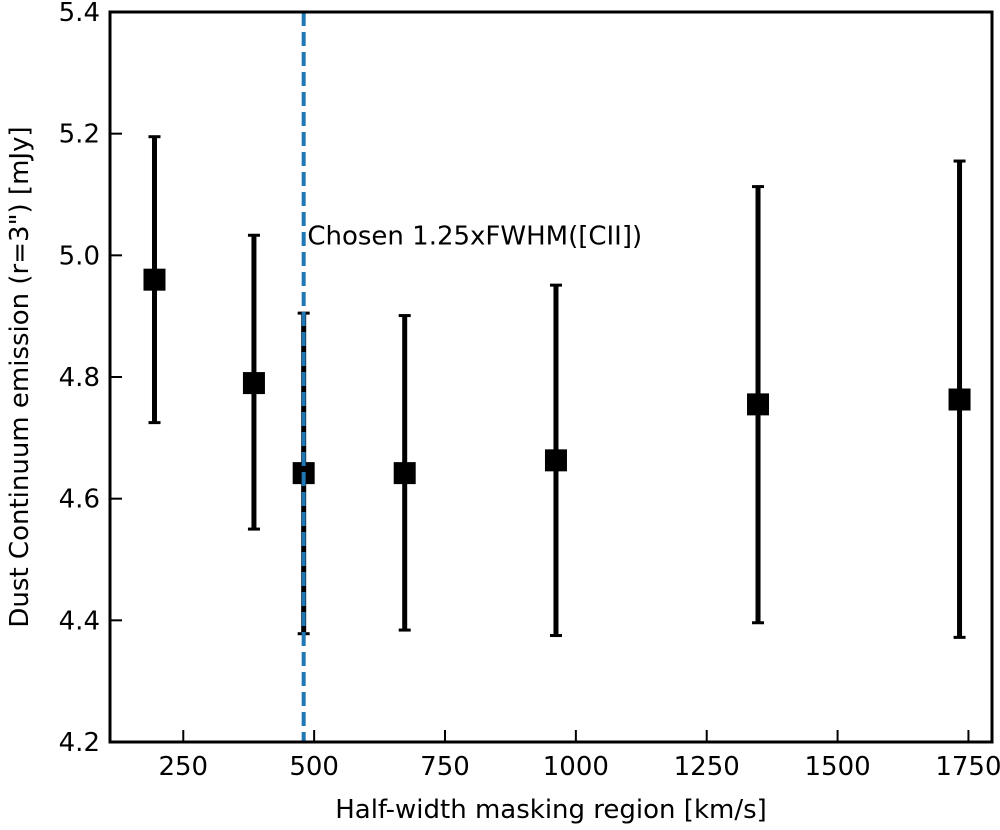  What do you see at coordinates (576, 767) in the screenshot?
I see `x-tick-label-3: 1000` at bounding box center [576, 767].